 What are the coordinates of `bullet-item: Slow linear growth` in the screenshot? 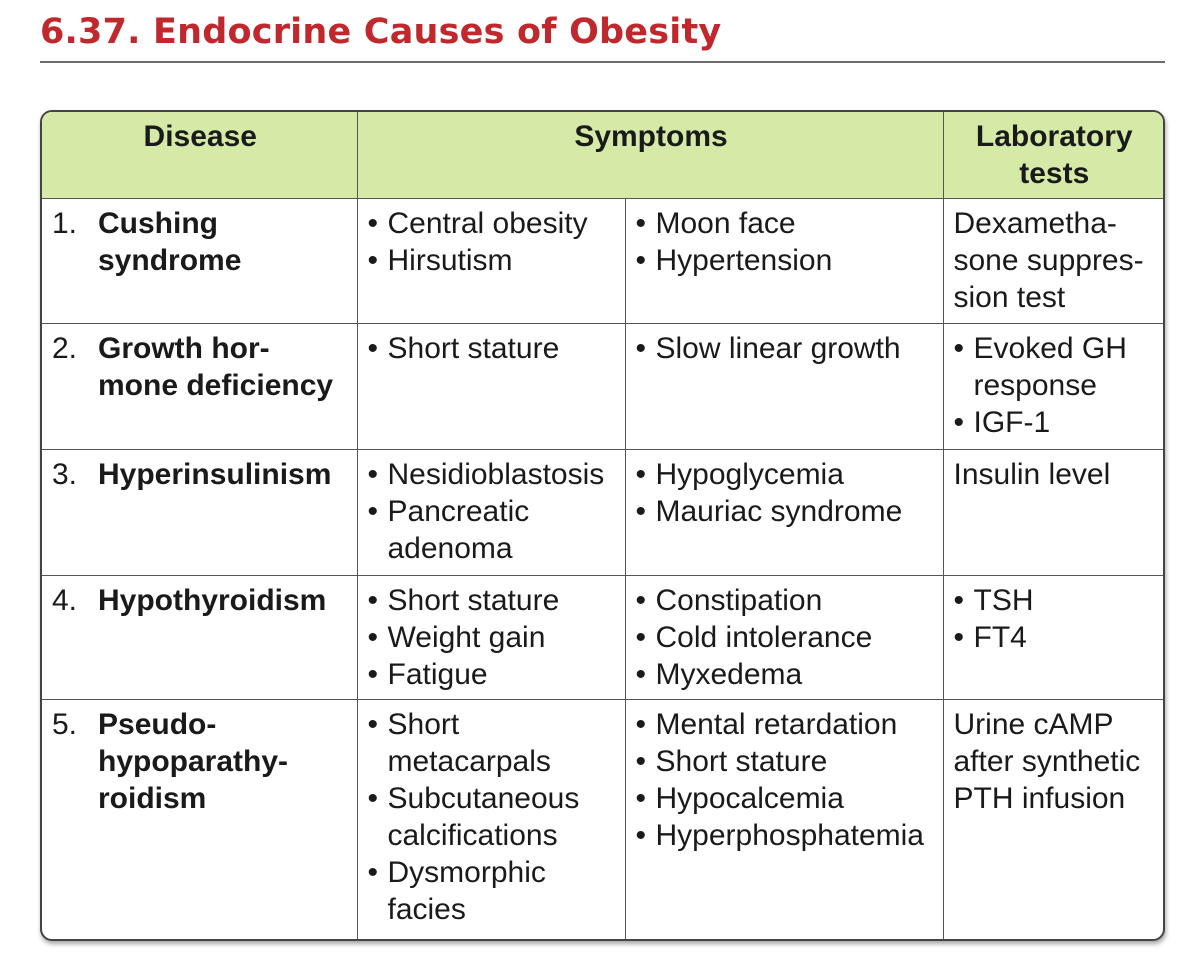 It's located at (785, 348).